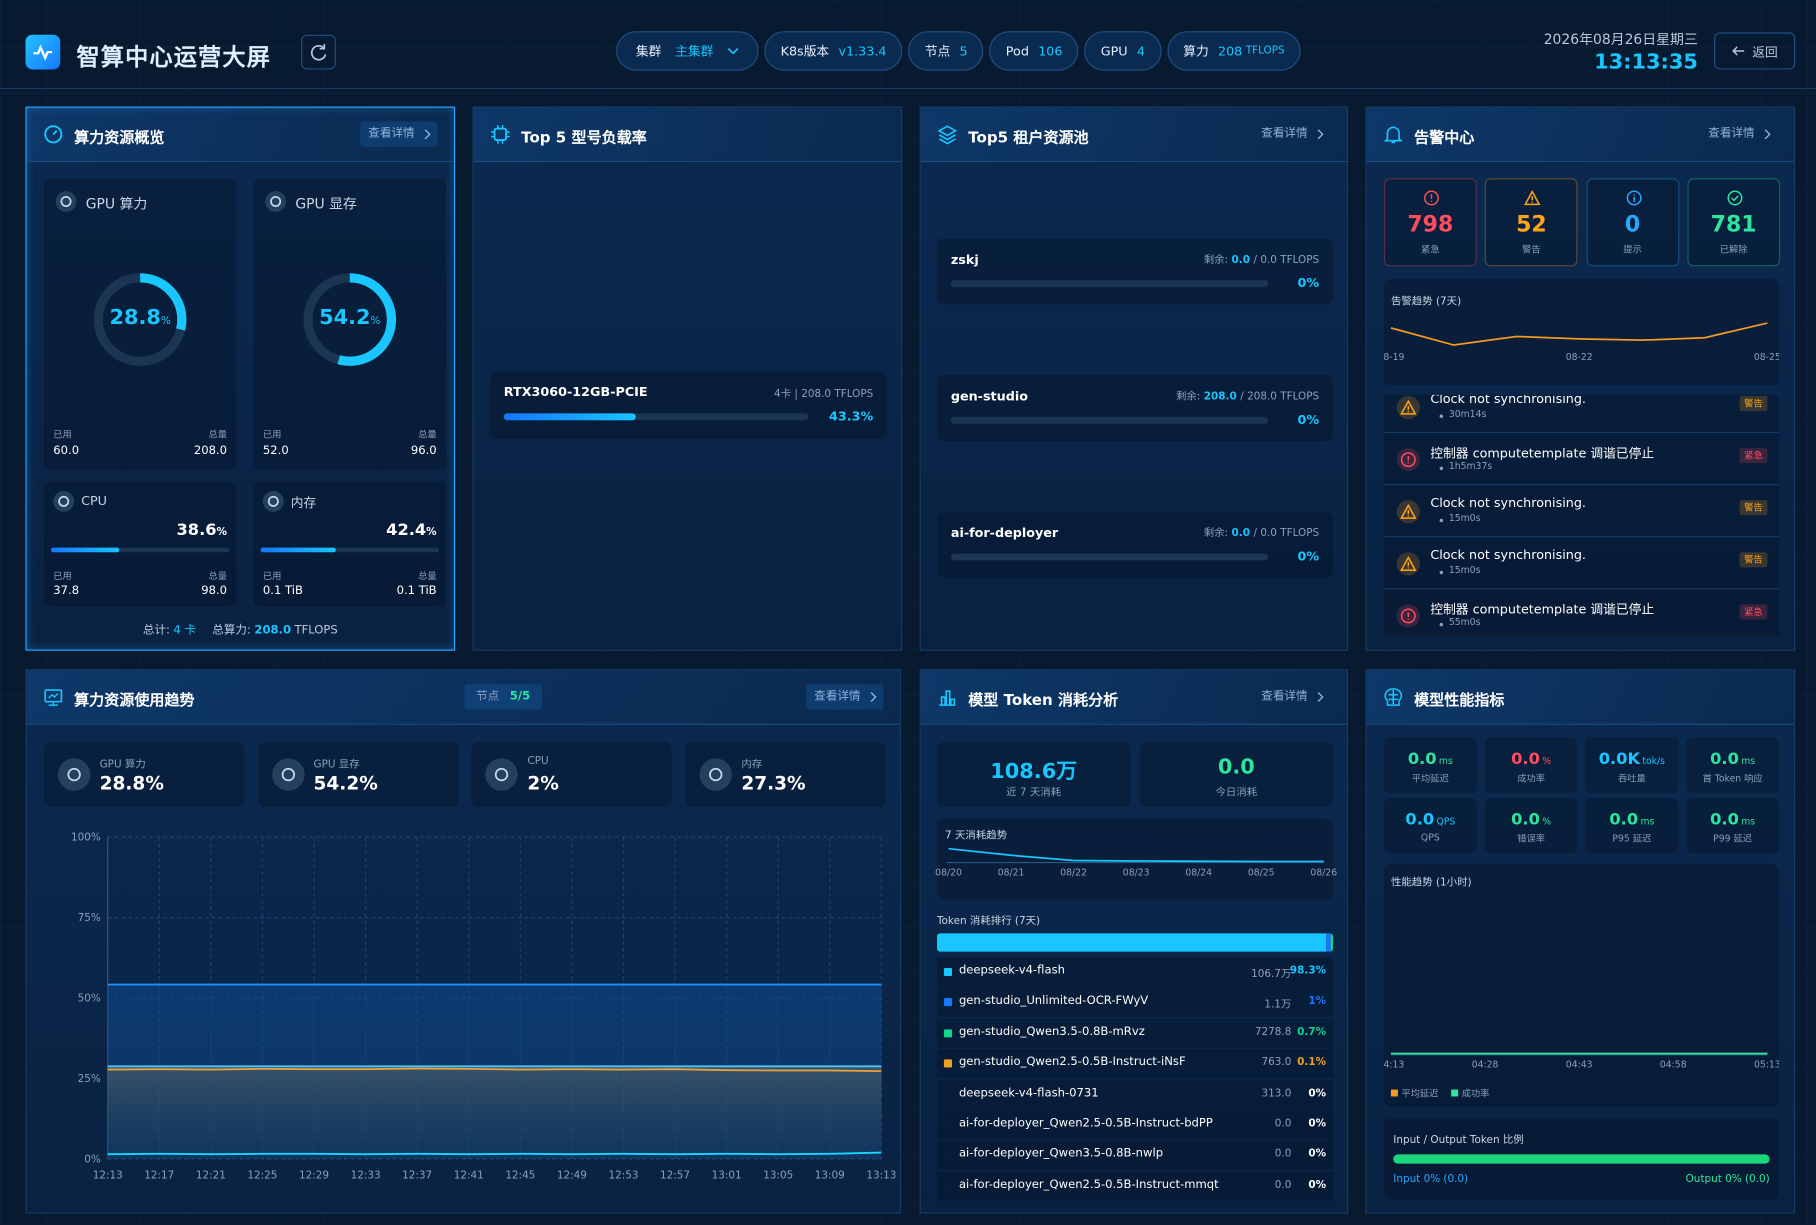 The height and width of the screenshot is (1225, 1816). What do you see at coordinates (1236, 767) in the screenshot?
I see `token-stat-value: 0.0` at bounding box center [1236, 767].